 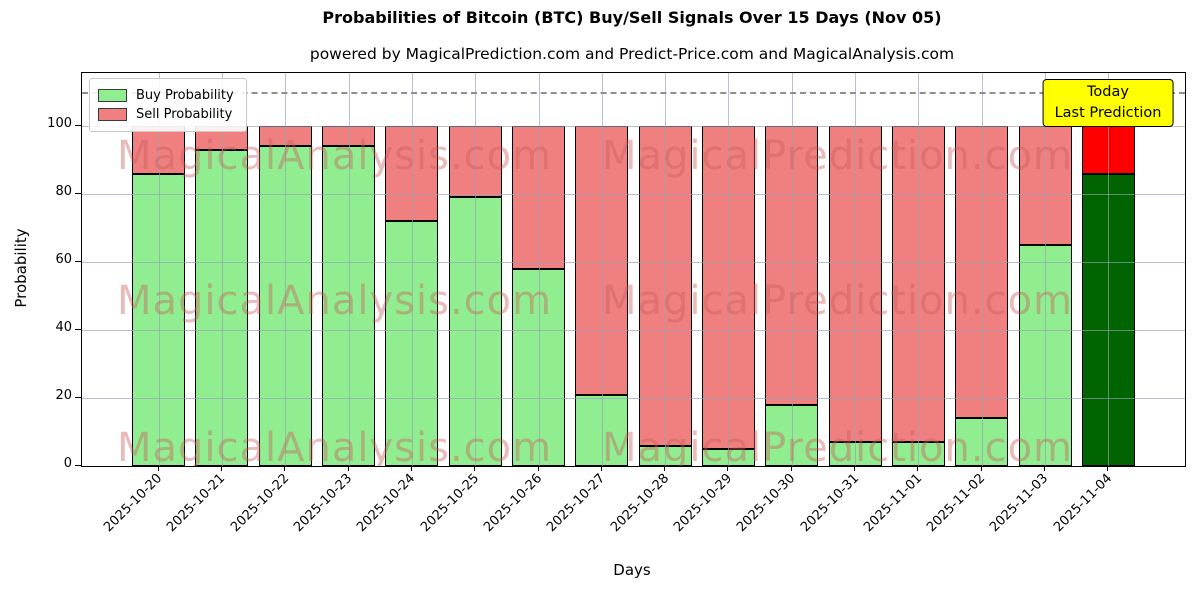 What do you see at coordinates (63, 395) in the screenshot?
I see `y-tick-label: 20` at bounding box center [63, 395].